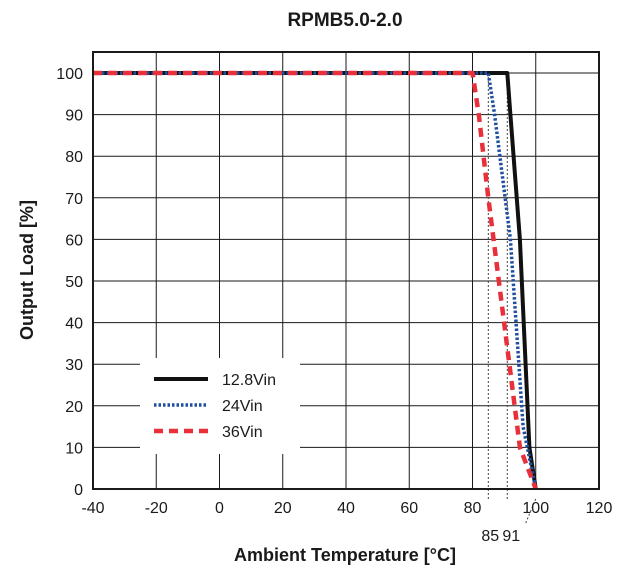 The image size is (628, 569). What do you see at coordinates (409, 508) in the screenshot?
I see `x-tick-label: 60` at bounding box center [409, 508].